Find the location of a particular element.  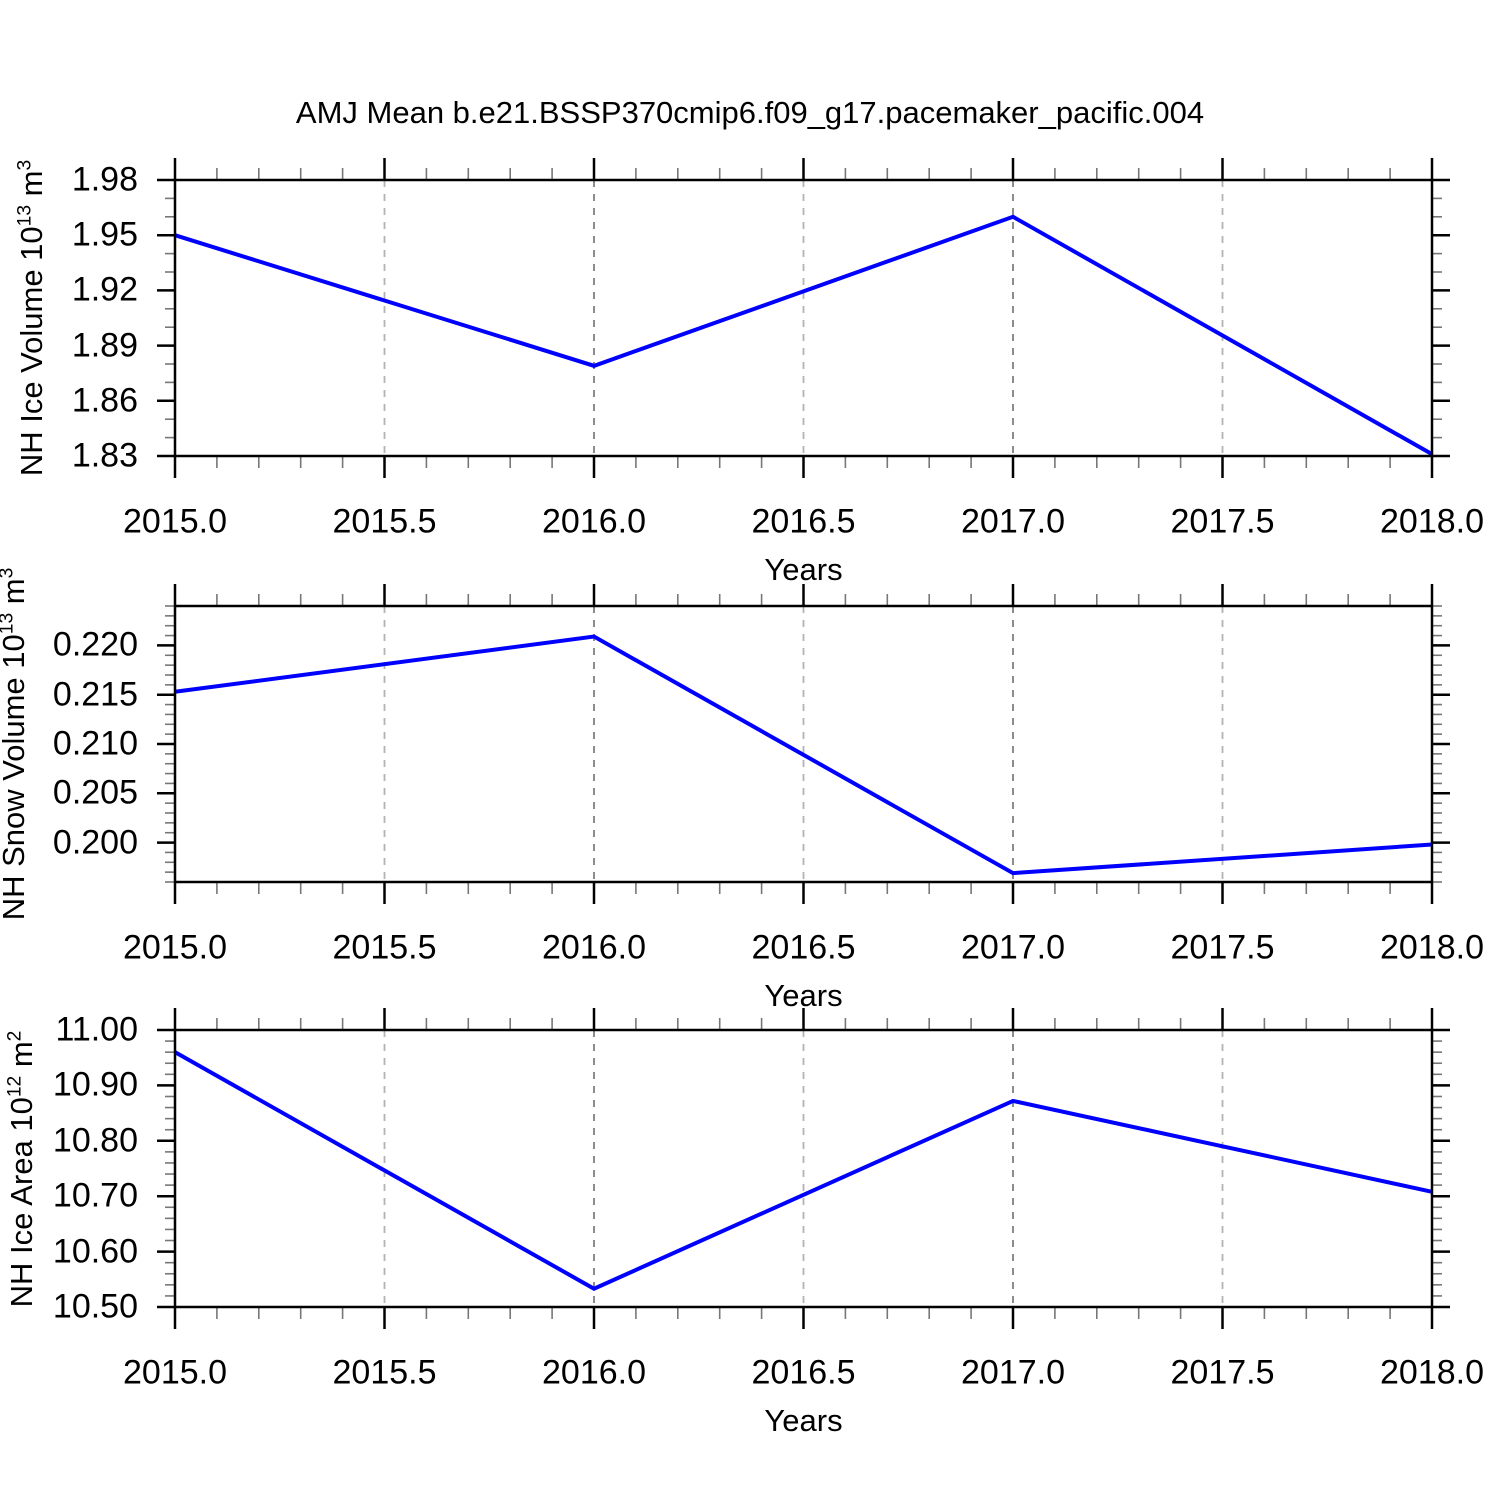

y-tick-label: 10.70 is located at coordinates (95, 1195).